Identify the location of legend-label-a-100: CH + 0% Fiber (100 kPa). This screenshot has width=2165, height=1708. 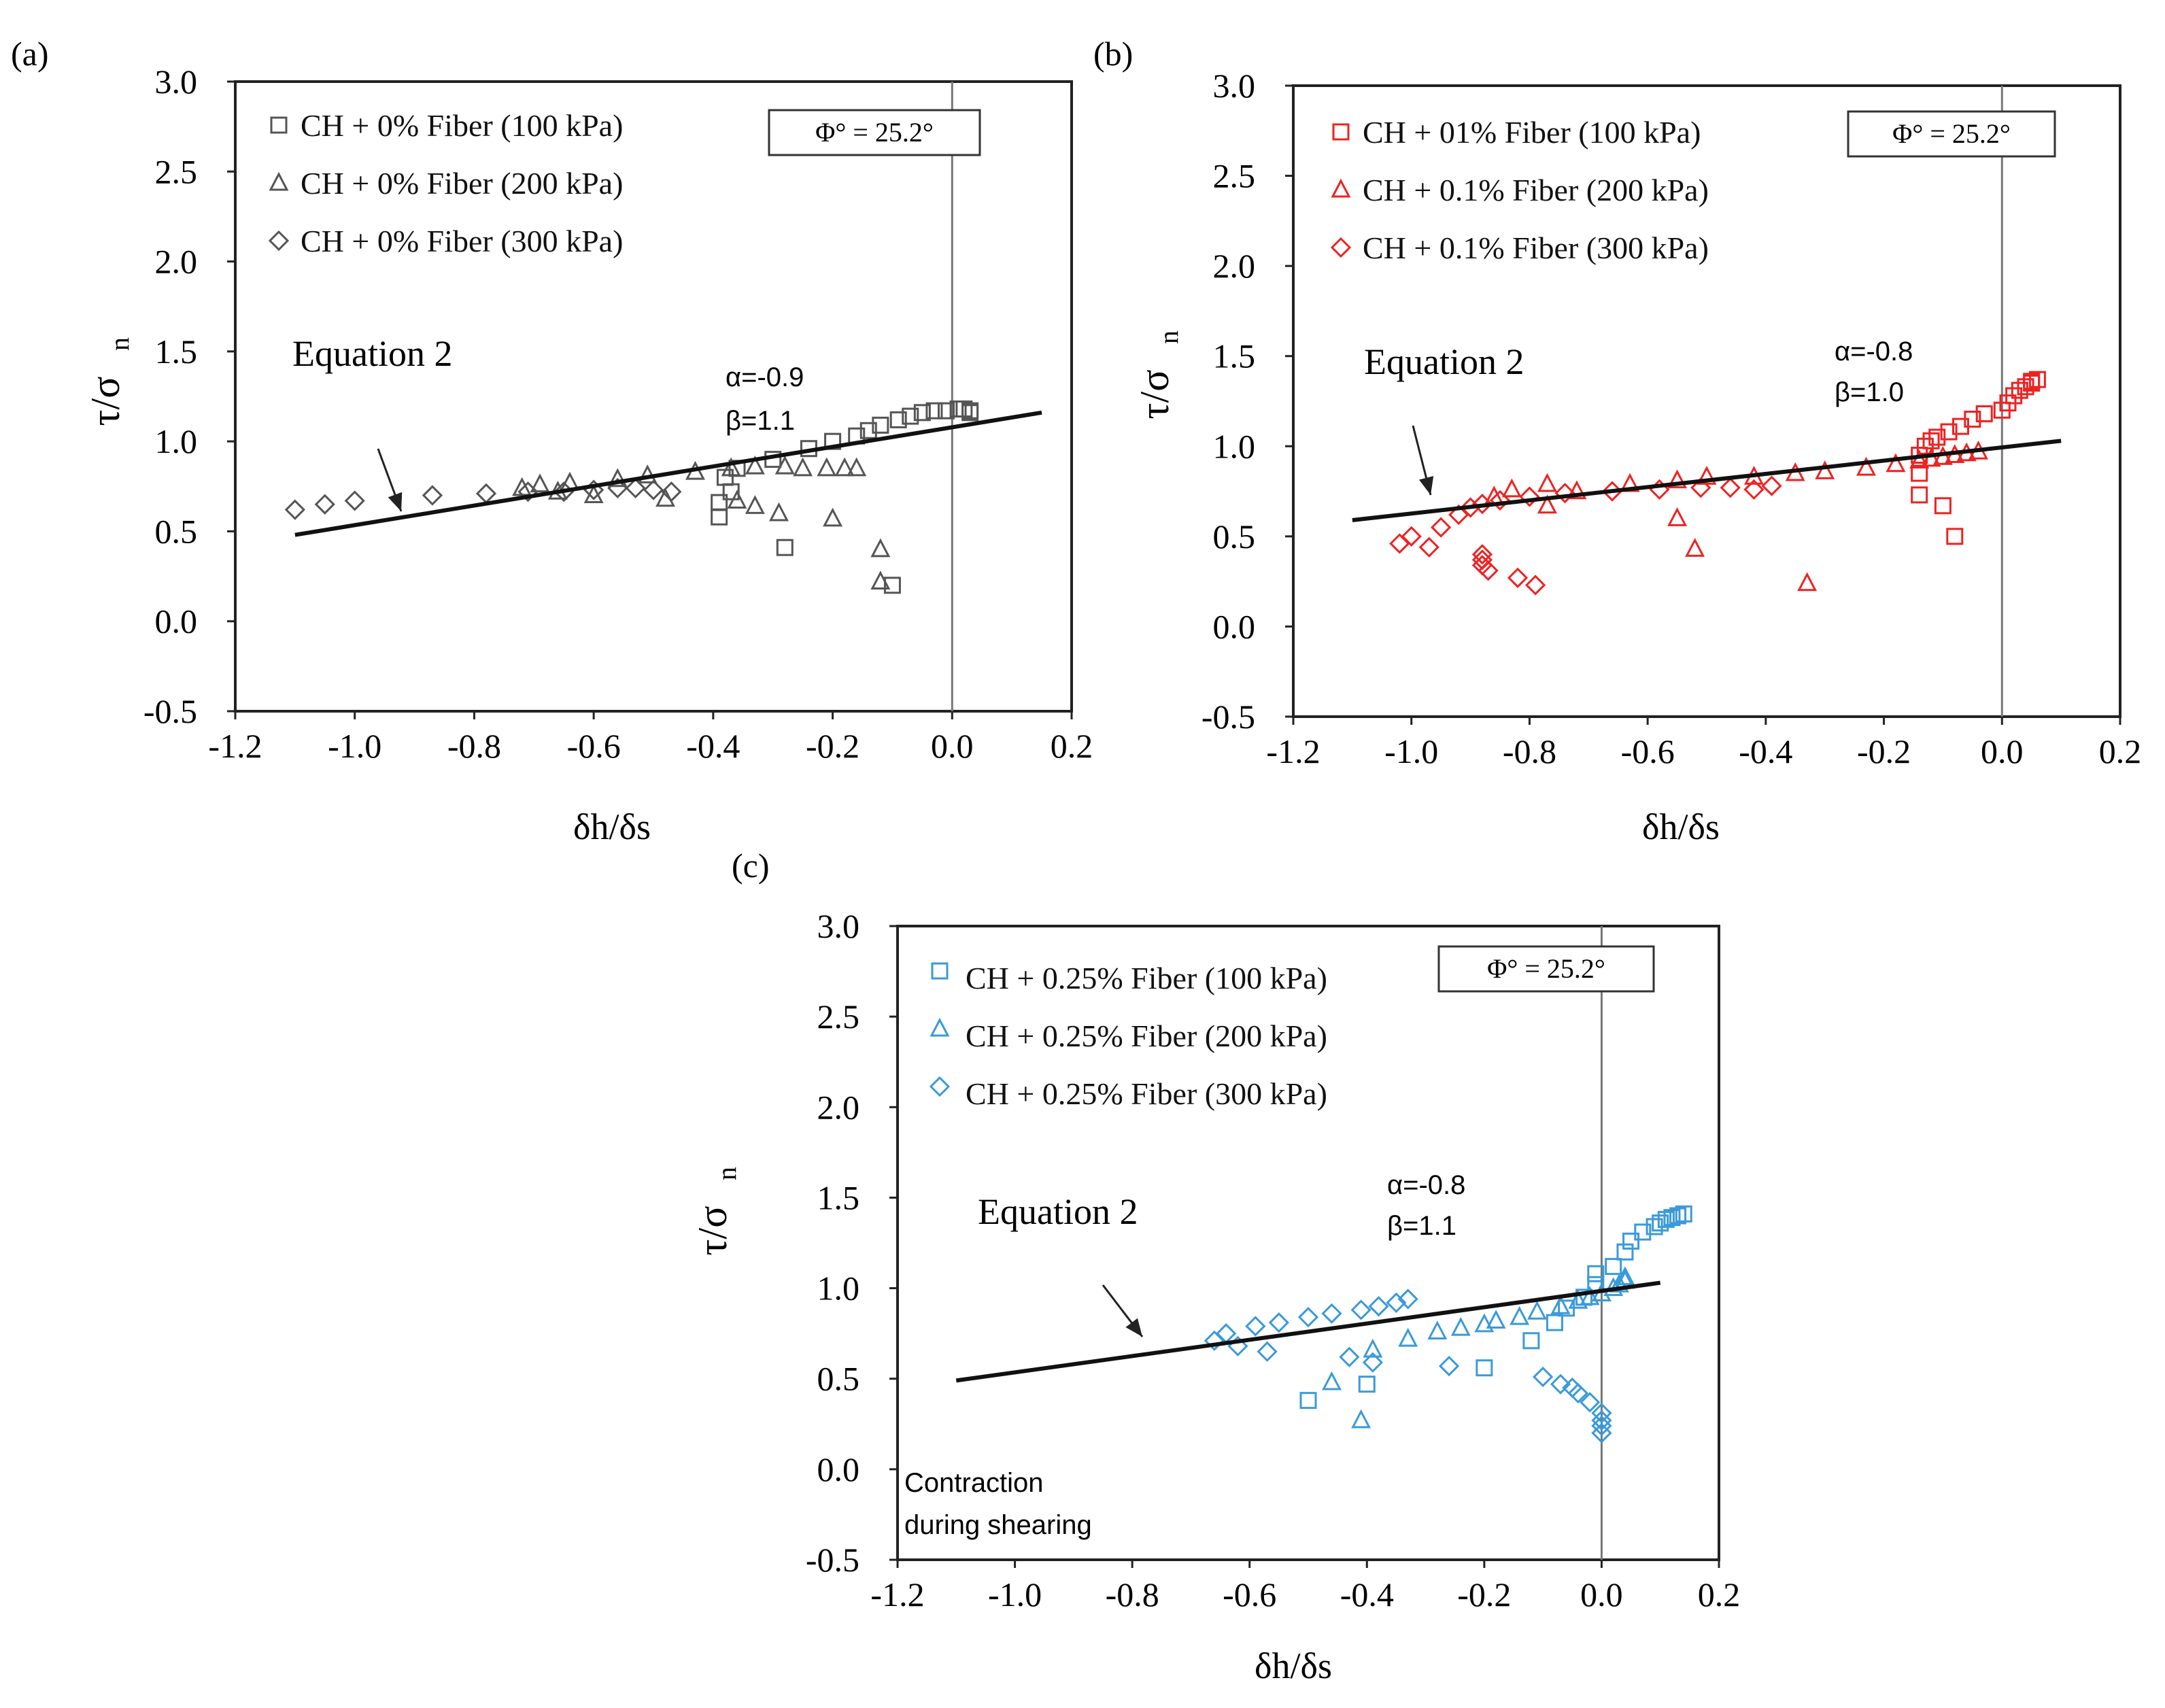
(462, 125).